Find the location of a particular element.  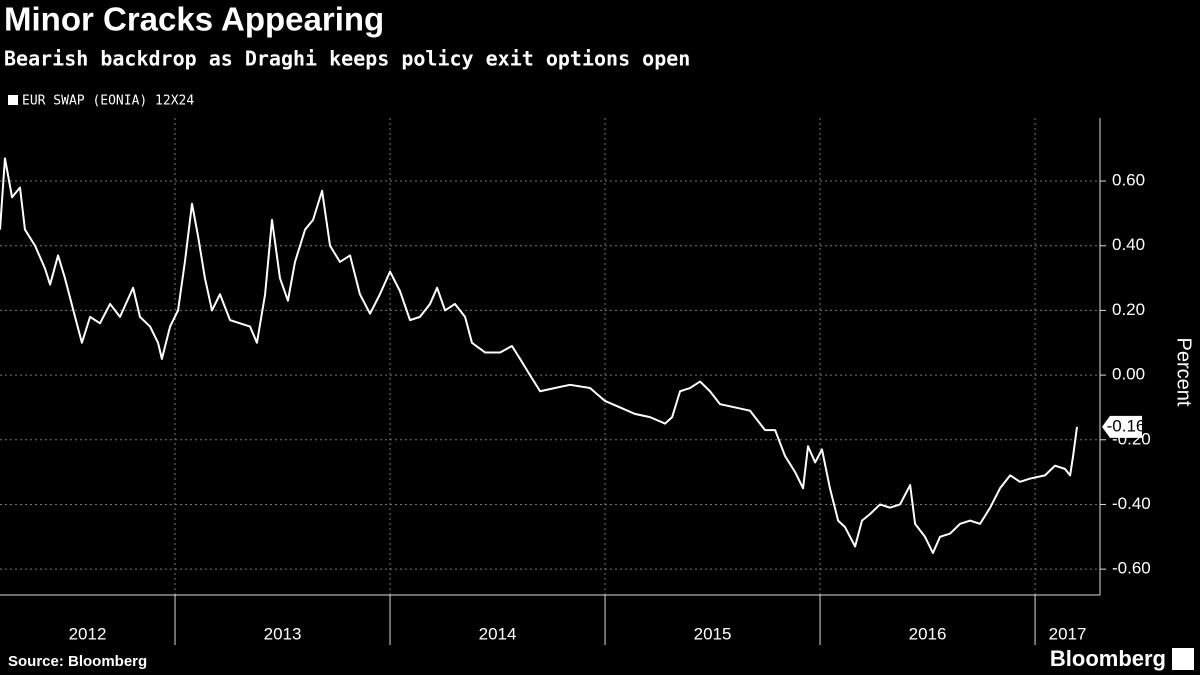

last-value-tag is located at coordinates (1122, 426).